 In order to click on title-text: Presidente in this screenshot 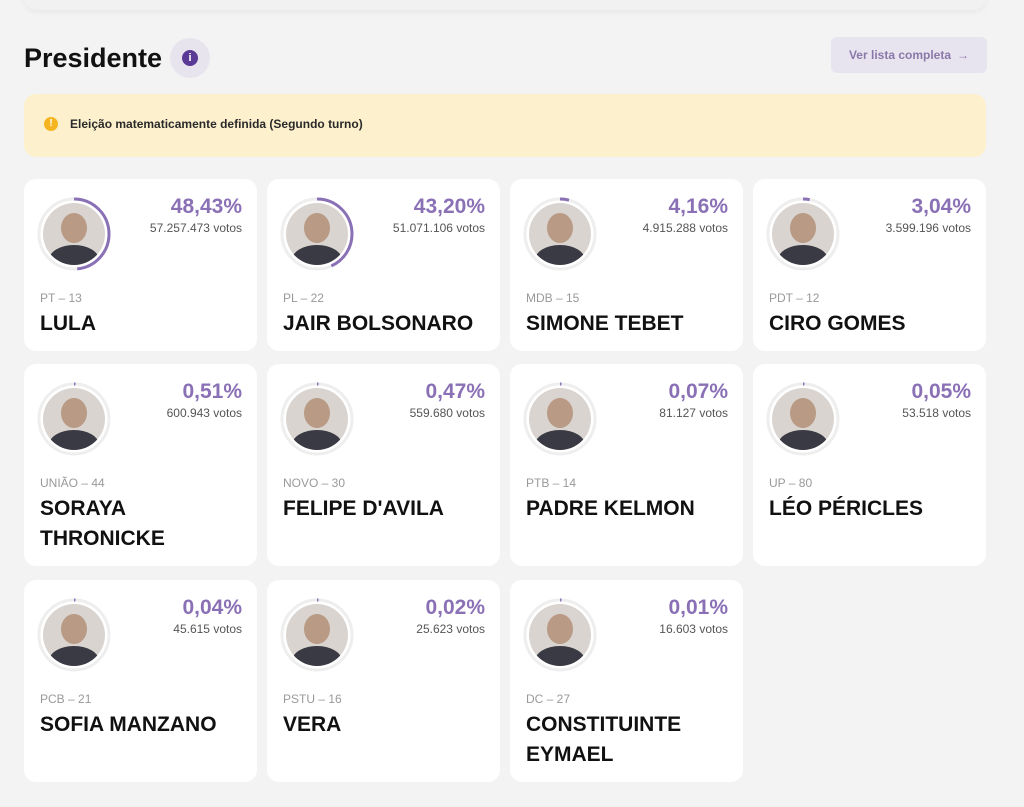, I will do `click(93, 57)`.